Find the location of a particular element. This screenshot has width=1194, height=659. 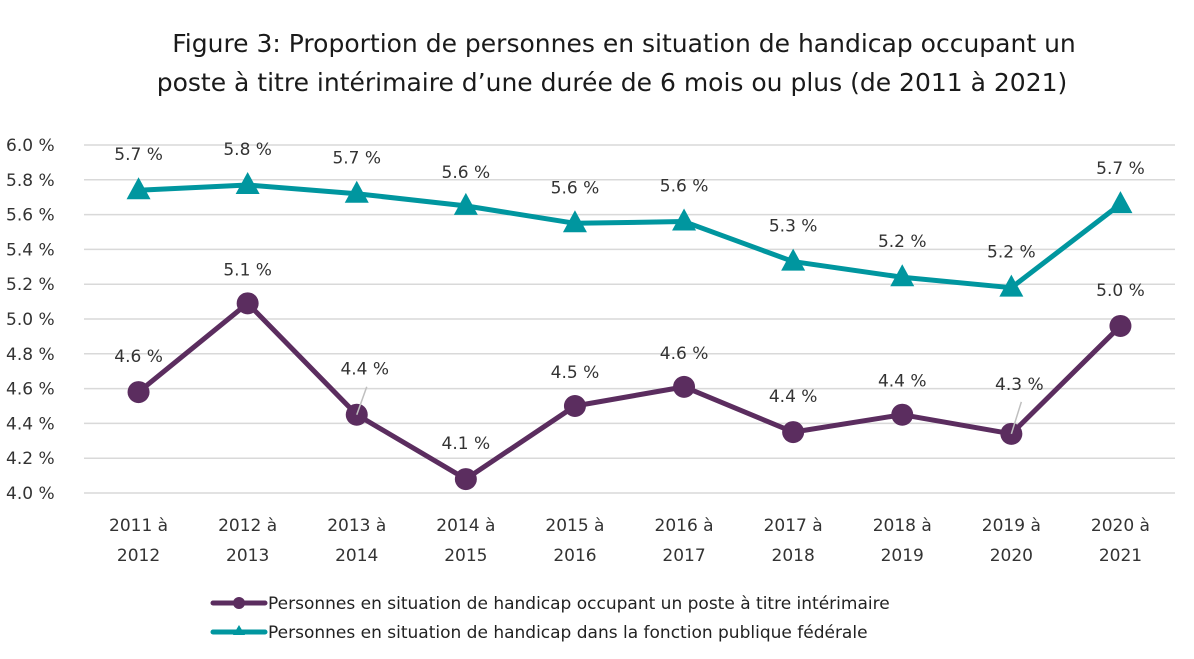

y-tick-label: 4.0 % is located at coordinates (30, 494).